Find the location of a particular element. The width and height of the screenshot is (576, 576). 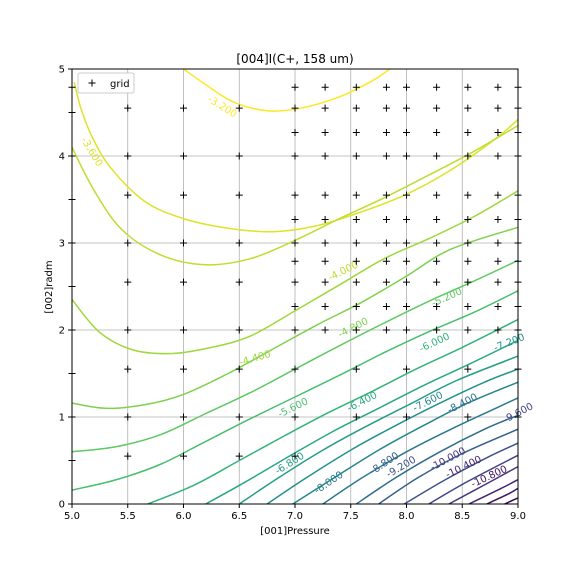

x-axis-ticks: 5.0 5.5 6.0 6.5 7.0 7.5 8.0 8.5 9.0 is located at coordinates (295, 513).